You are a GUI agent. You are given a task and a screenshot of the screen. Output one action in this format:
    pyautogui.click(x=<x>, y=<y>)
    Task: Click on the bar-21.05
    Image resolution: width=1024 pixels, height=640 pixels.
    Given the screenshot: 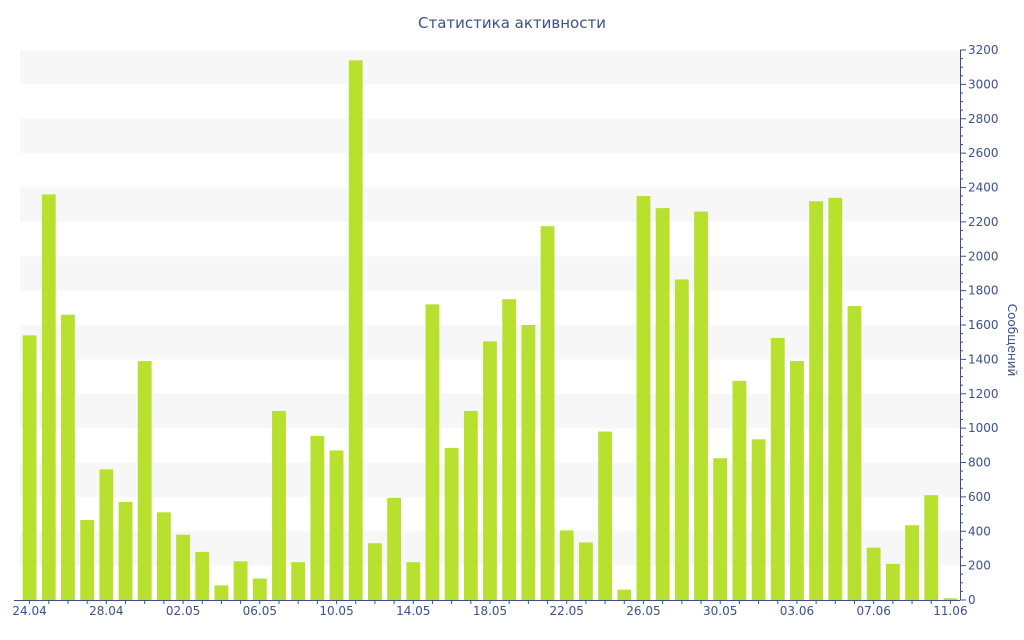 What is the action you would take?
    pyautogui.click(x=547, y=413)
    